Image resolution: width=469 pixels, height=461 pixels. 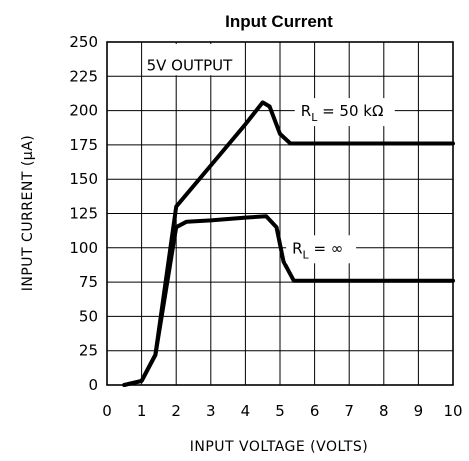 I want to click on x-tick-label: 0, so click(x=107, y=411).